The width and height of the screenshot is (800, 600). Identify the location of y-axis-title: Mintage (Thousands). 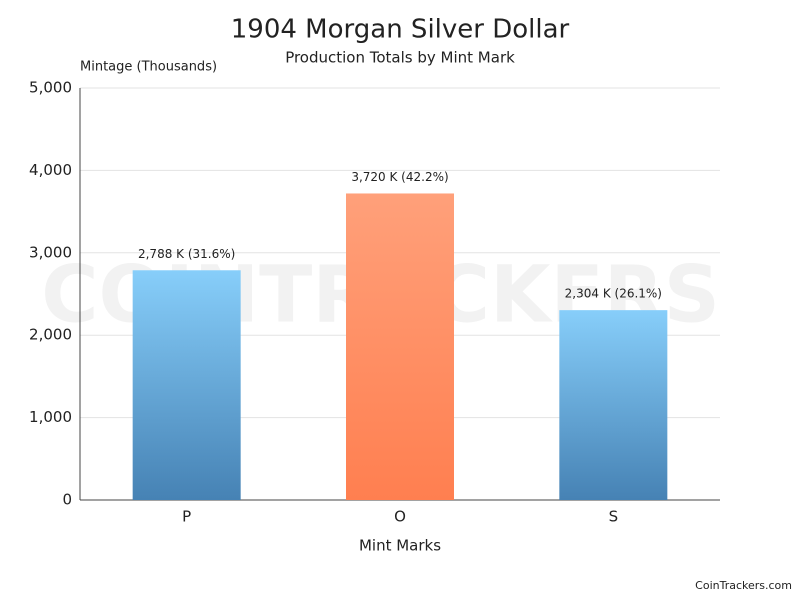
(148, 67).